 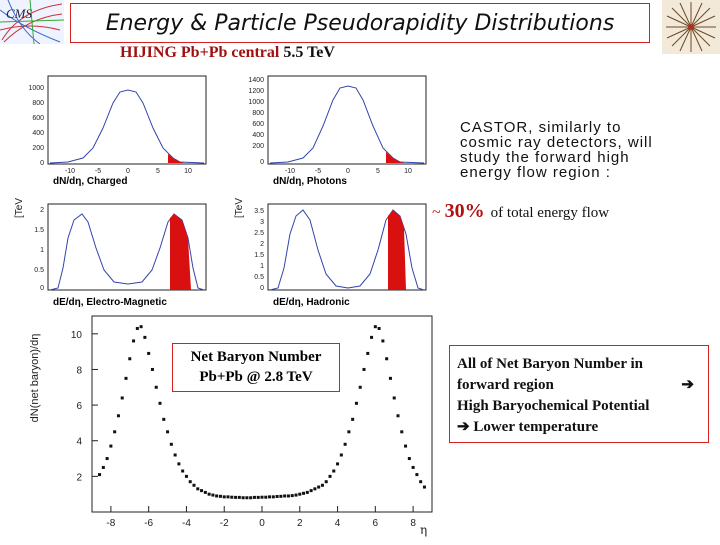 What do you see at coordinates (553, 406) in the screenshot?
I see `conclusion-line: High Baryochemical Potential` at bounding box center [553, 406].